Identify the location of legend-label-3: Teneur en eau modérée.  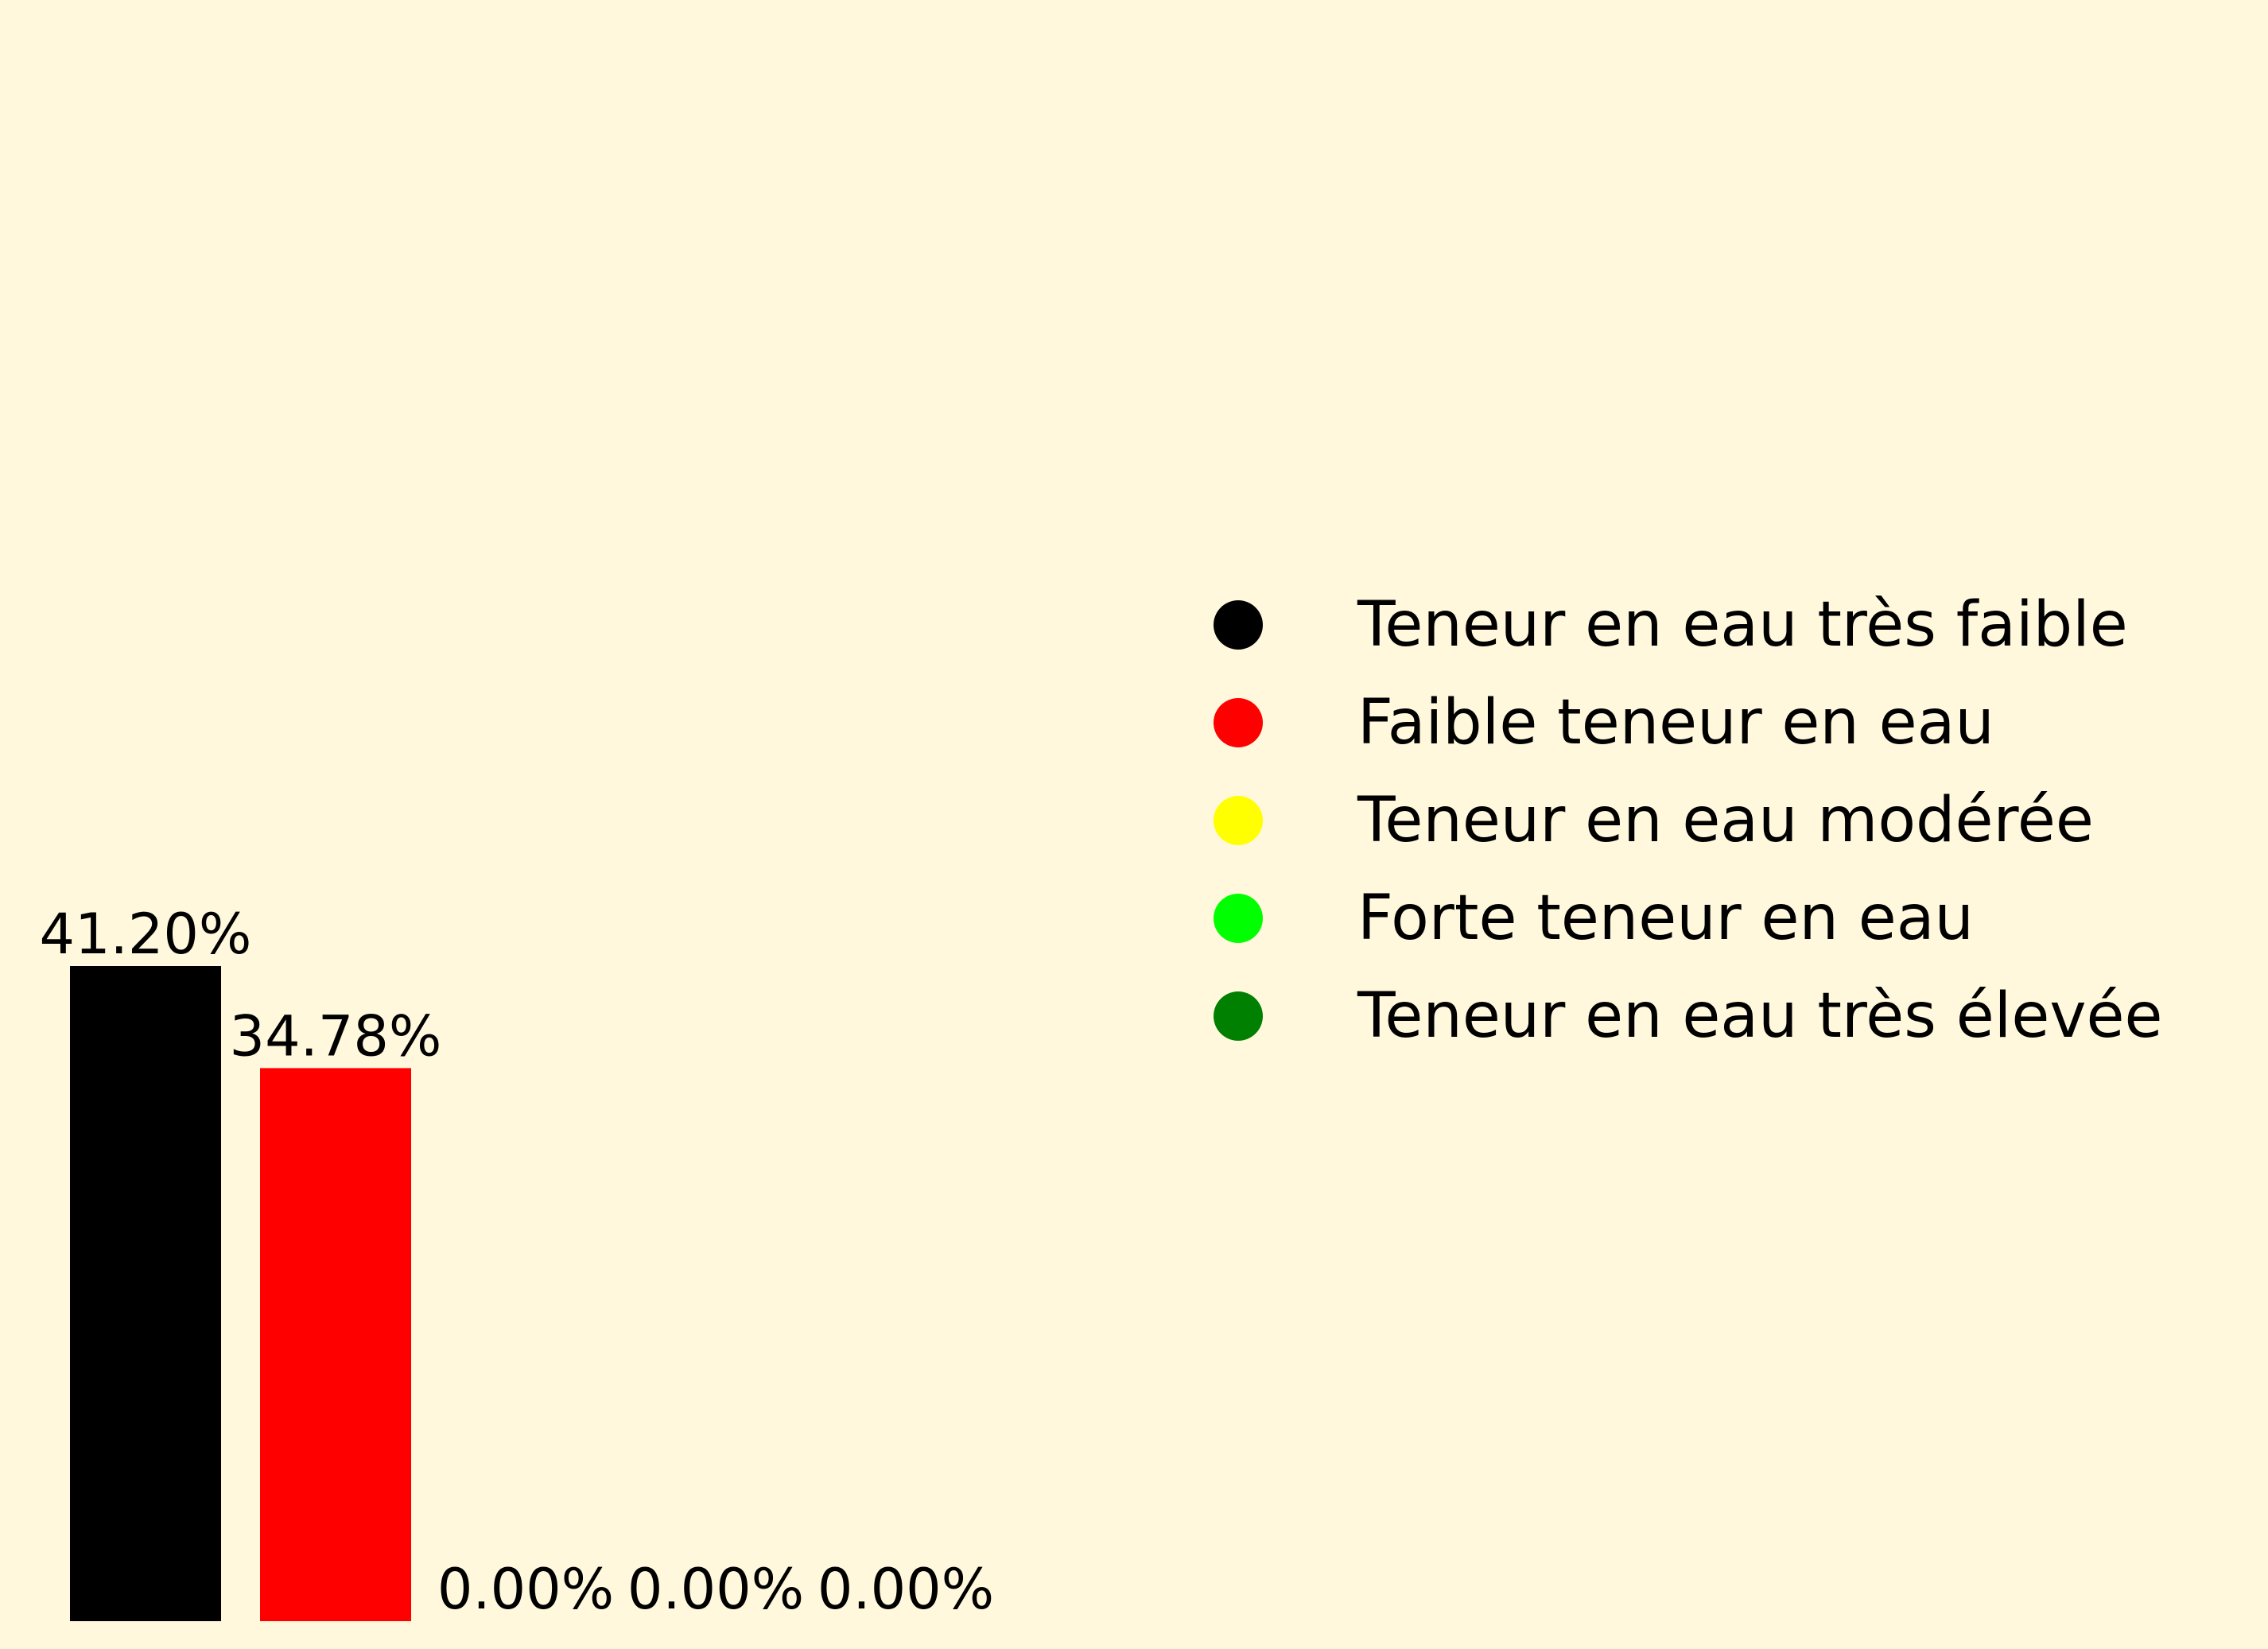
(1726, 820).